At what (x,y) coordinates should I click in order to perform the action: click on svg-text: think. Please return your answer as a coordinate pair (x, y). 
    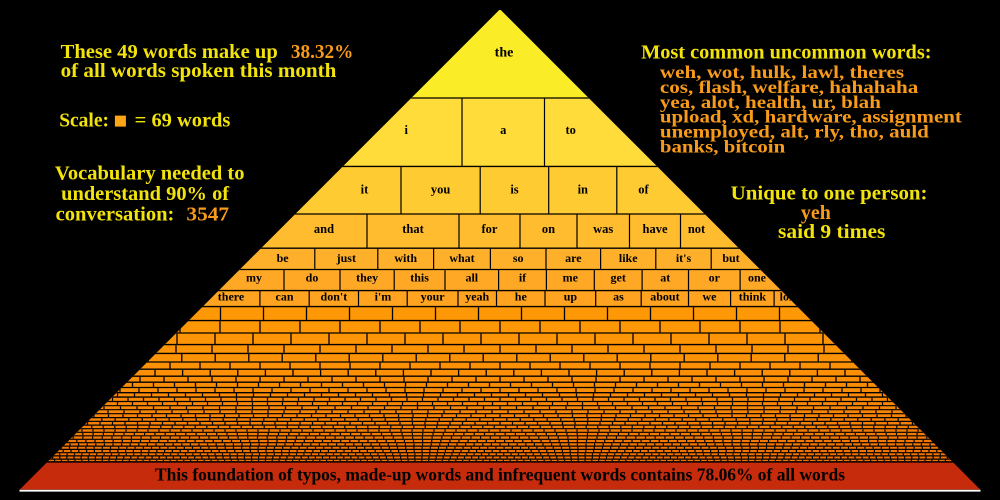
    Looking at the image, I should click on (753, 296).